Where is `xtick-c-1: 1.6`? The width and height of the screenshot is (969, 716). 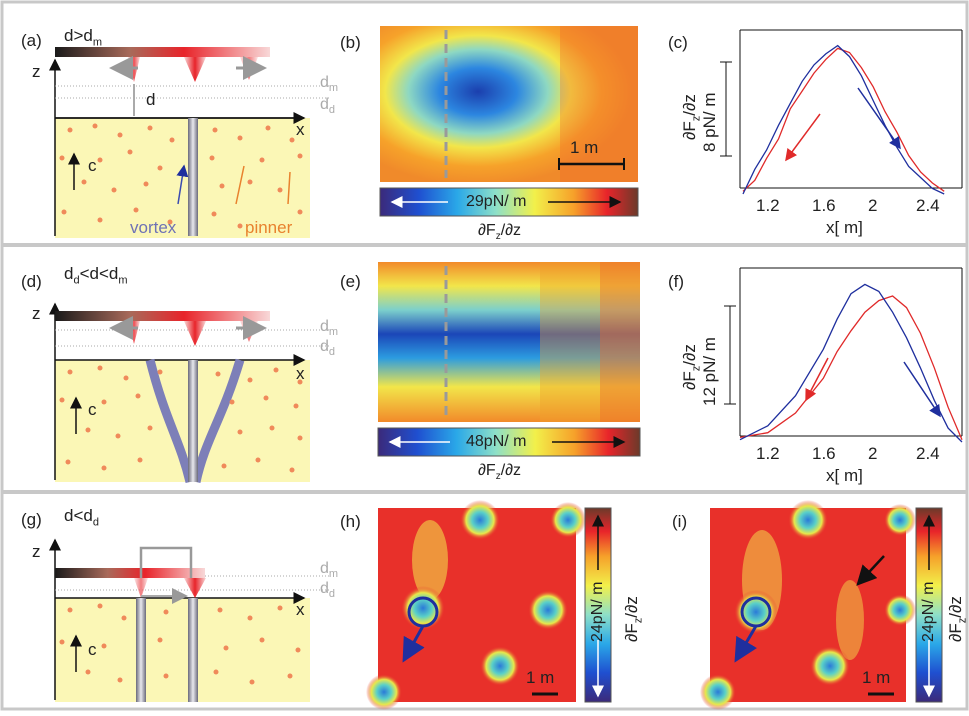
xtick-c-1: 1.6 is located at coordinates (824, 205).